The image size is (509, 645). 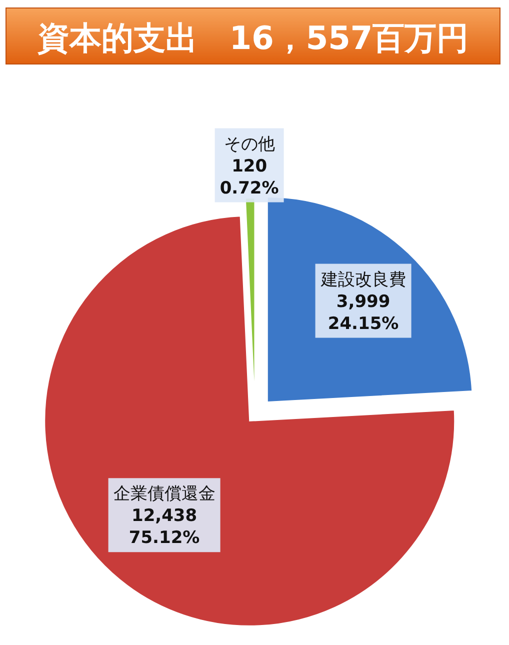 What do you see at coordinates (252, 38) in the screenshot?
I see `chart-title: 資本的支出 16，557百万円` at bounding box center [252, 38].